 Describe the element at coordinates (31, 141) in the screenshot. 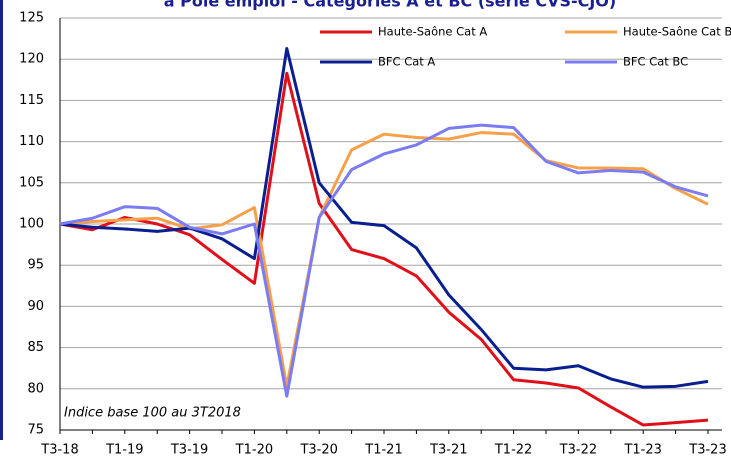

I see `y-tick-label: 110` at that location.